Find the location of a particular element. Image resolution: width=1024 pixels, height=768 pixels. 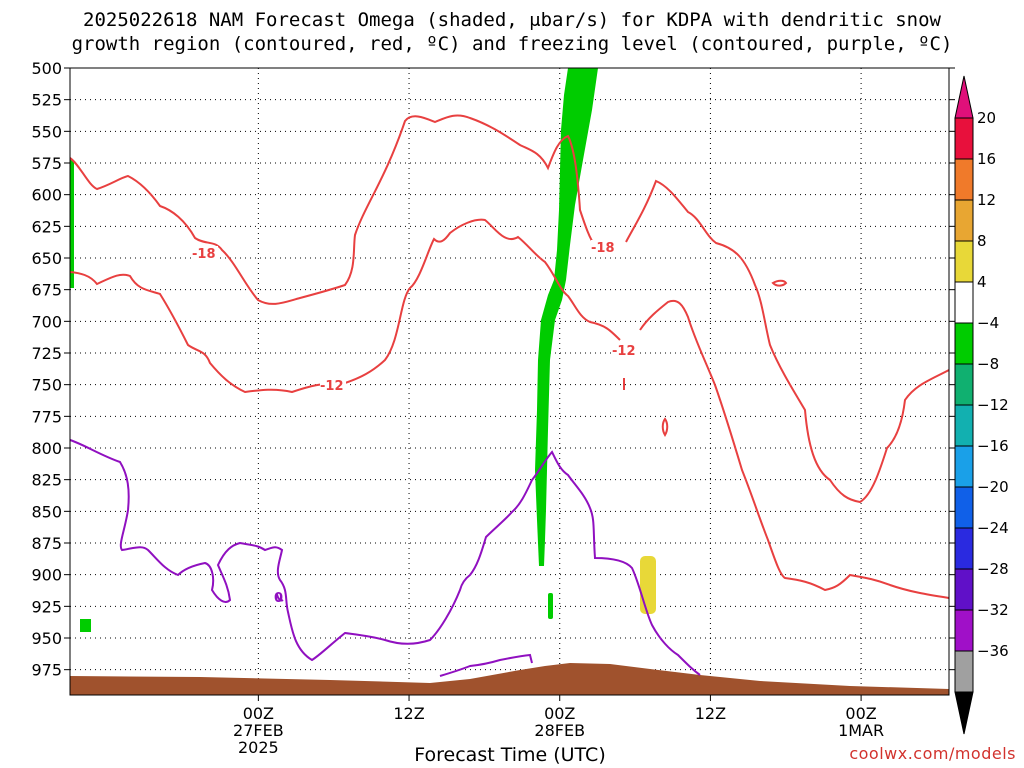

y-tick-label: 600 is located at coordinates (46, 195).